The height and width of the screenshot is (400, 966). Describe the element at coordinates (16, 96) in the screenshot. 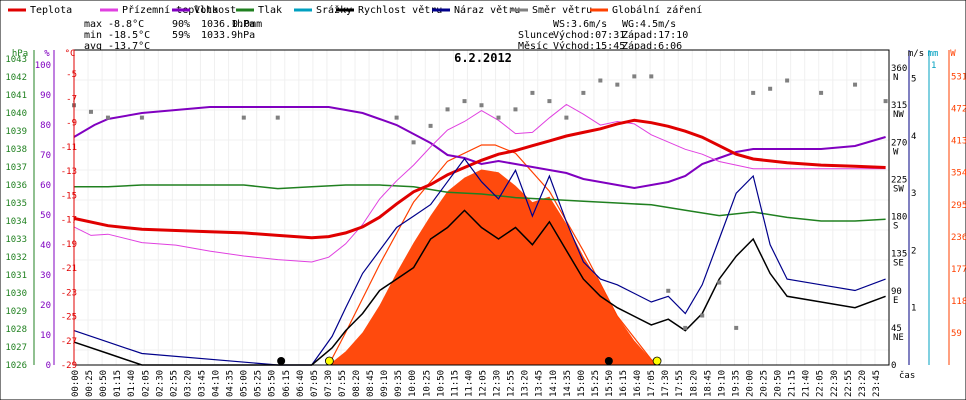

I see `hpa-tick-label: 1041` at that location.